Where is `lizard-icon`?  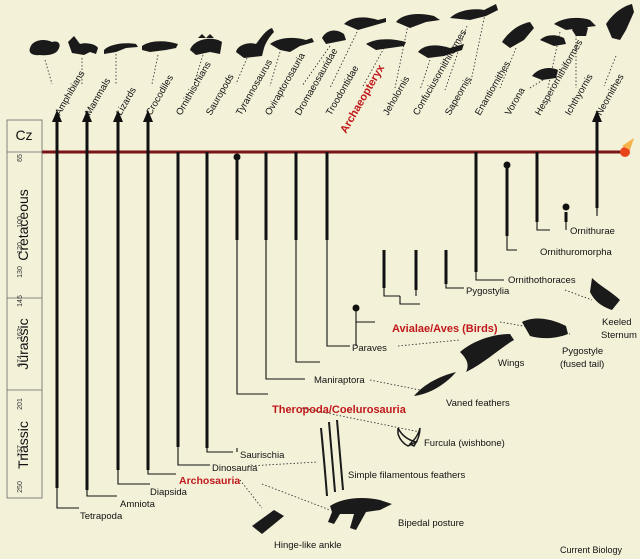
lizard-icon is located at coordinates (121, 48).